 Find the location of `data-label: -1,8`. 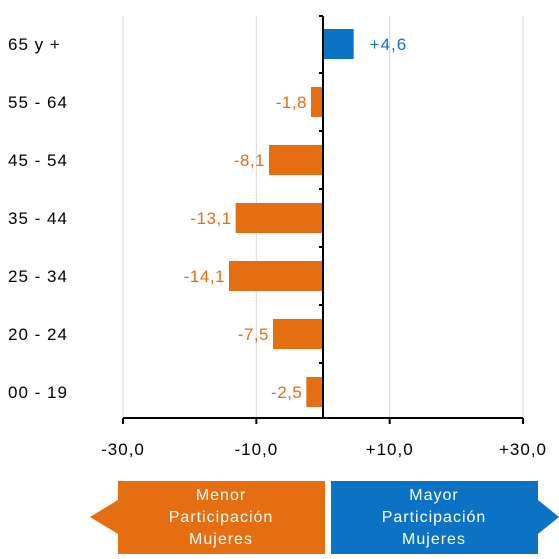

data-label: -1,8 is located at coordinates (291, 102).